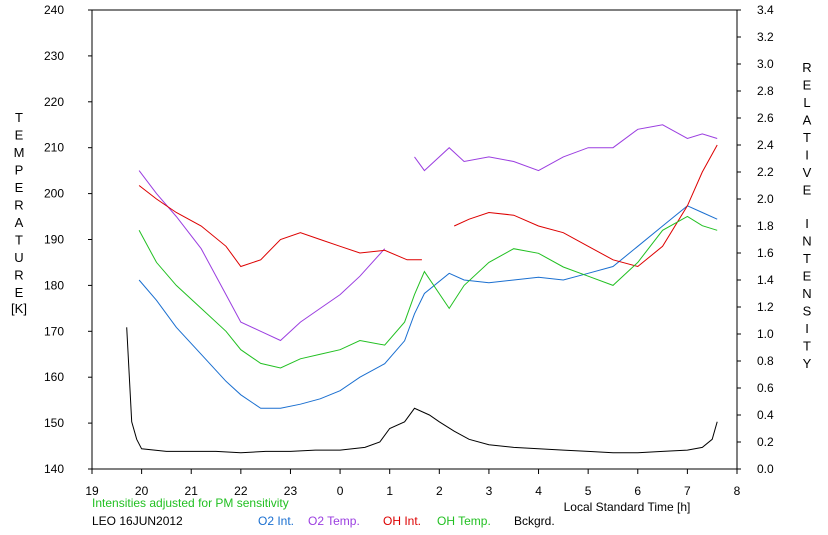  Describe the element at coordinates (765, 10) in the screenshot. I see `y-right-tick-label: 3.4` at that location.